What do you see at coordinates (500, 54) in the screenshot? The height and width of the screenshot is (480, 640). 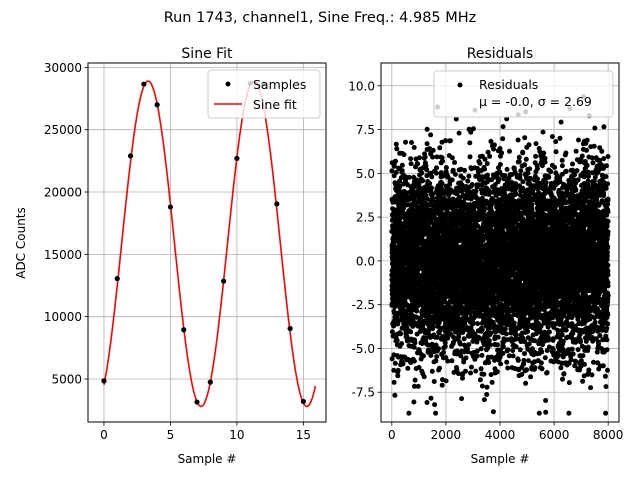 I see `residuals-title: Residuals` at bounding box center [500, 54].